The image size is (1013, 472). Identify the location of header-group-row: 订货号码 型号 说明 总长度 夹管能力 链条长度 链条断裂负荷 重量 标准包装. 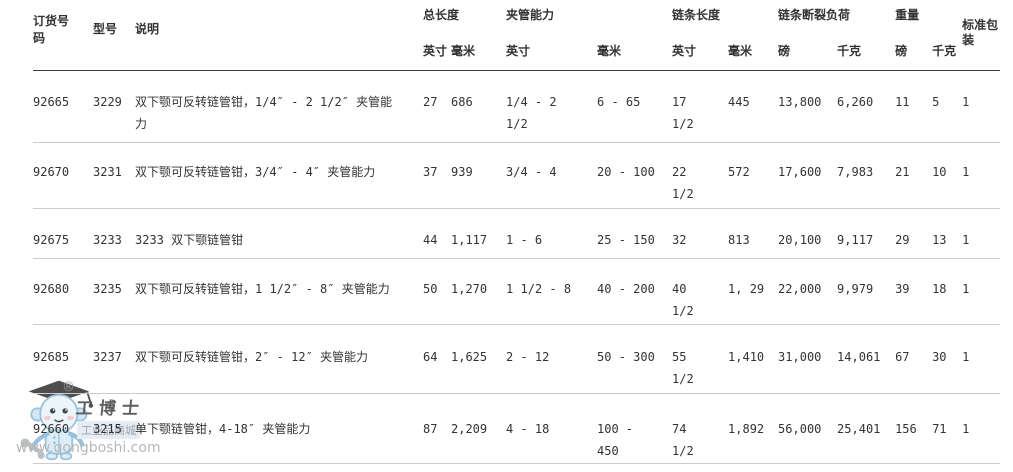
(517, 35).